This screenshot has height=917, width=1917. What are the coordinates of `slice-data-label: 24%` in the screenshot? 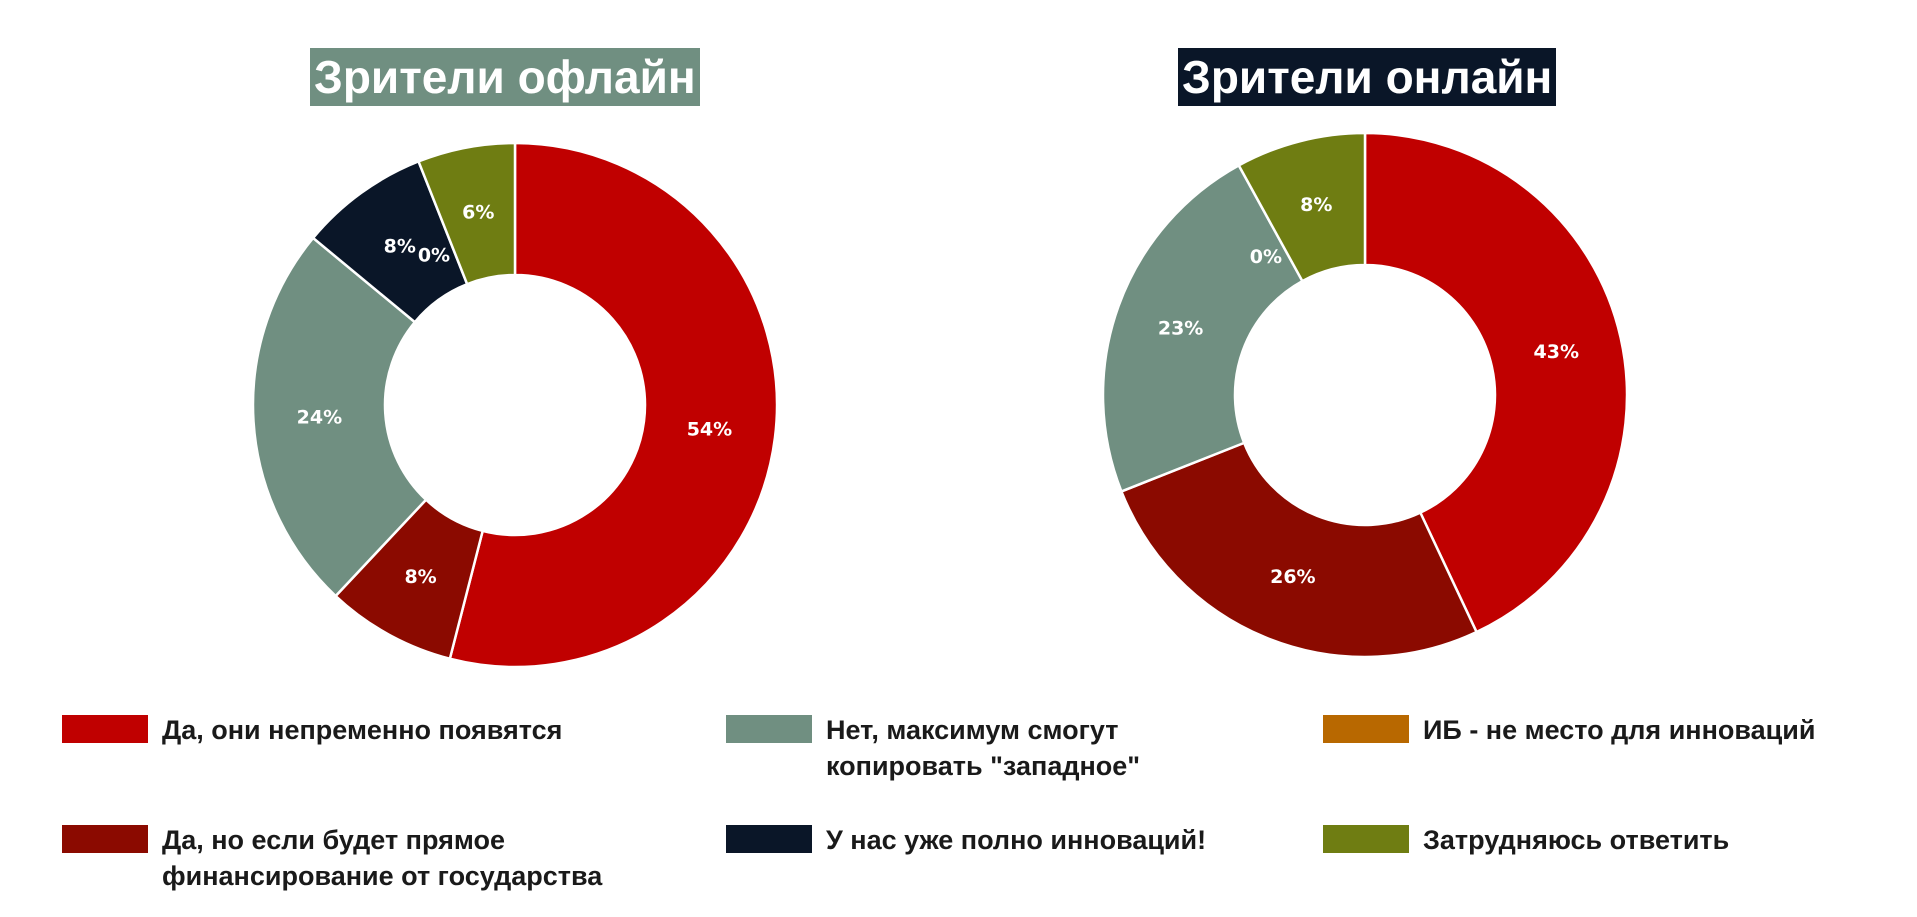 It's located at (319, 417).